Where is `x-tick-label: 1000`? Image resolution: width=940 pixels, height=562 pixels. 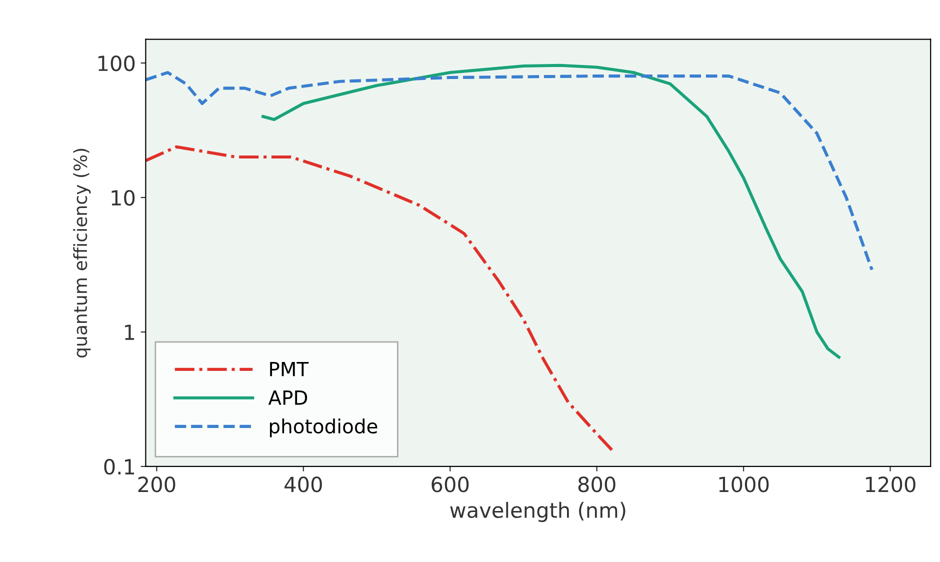
x-tick-label: 1000 is located at coordinates (744, 484).